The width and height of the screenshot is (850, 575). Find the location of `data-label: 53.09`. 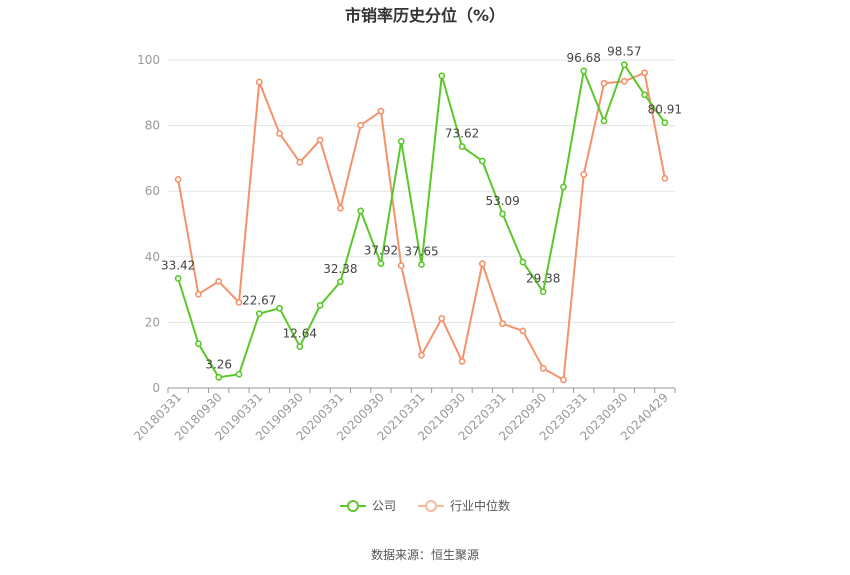

data-label: 53.09 is located at coordinates (502, 201).